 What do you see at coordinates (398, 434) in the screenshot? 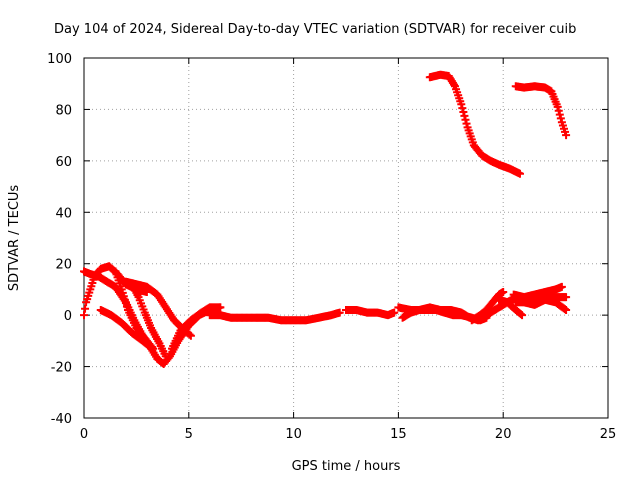
I see `x-tick-label: 15` at bounding box center [398, 434].